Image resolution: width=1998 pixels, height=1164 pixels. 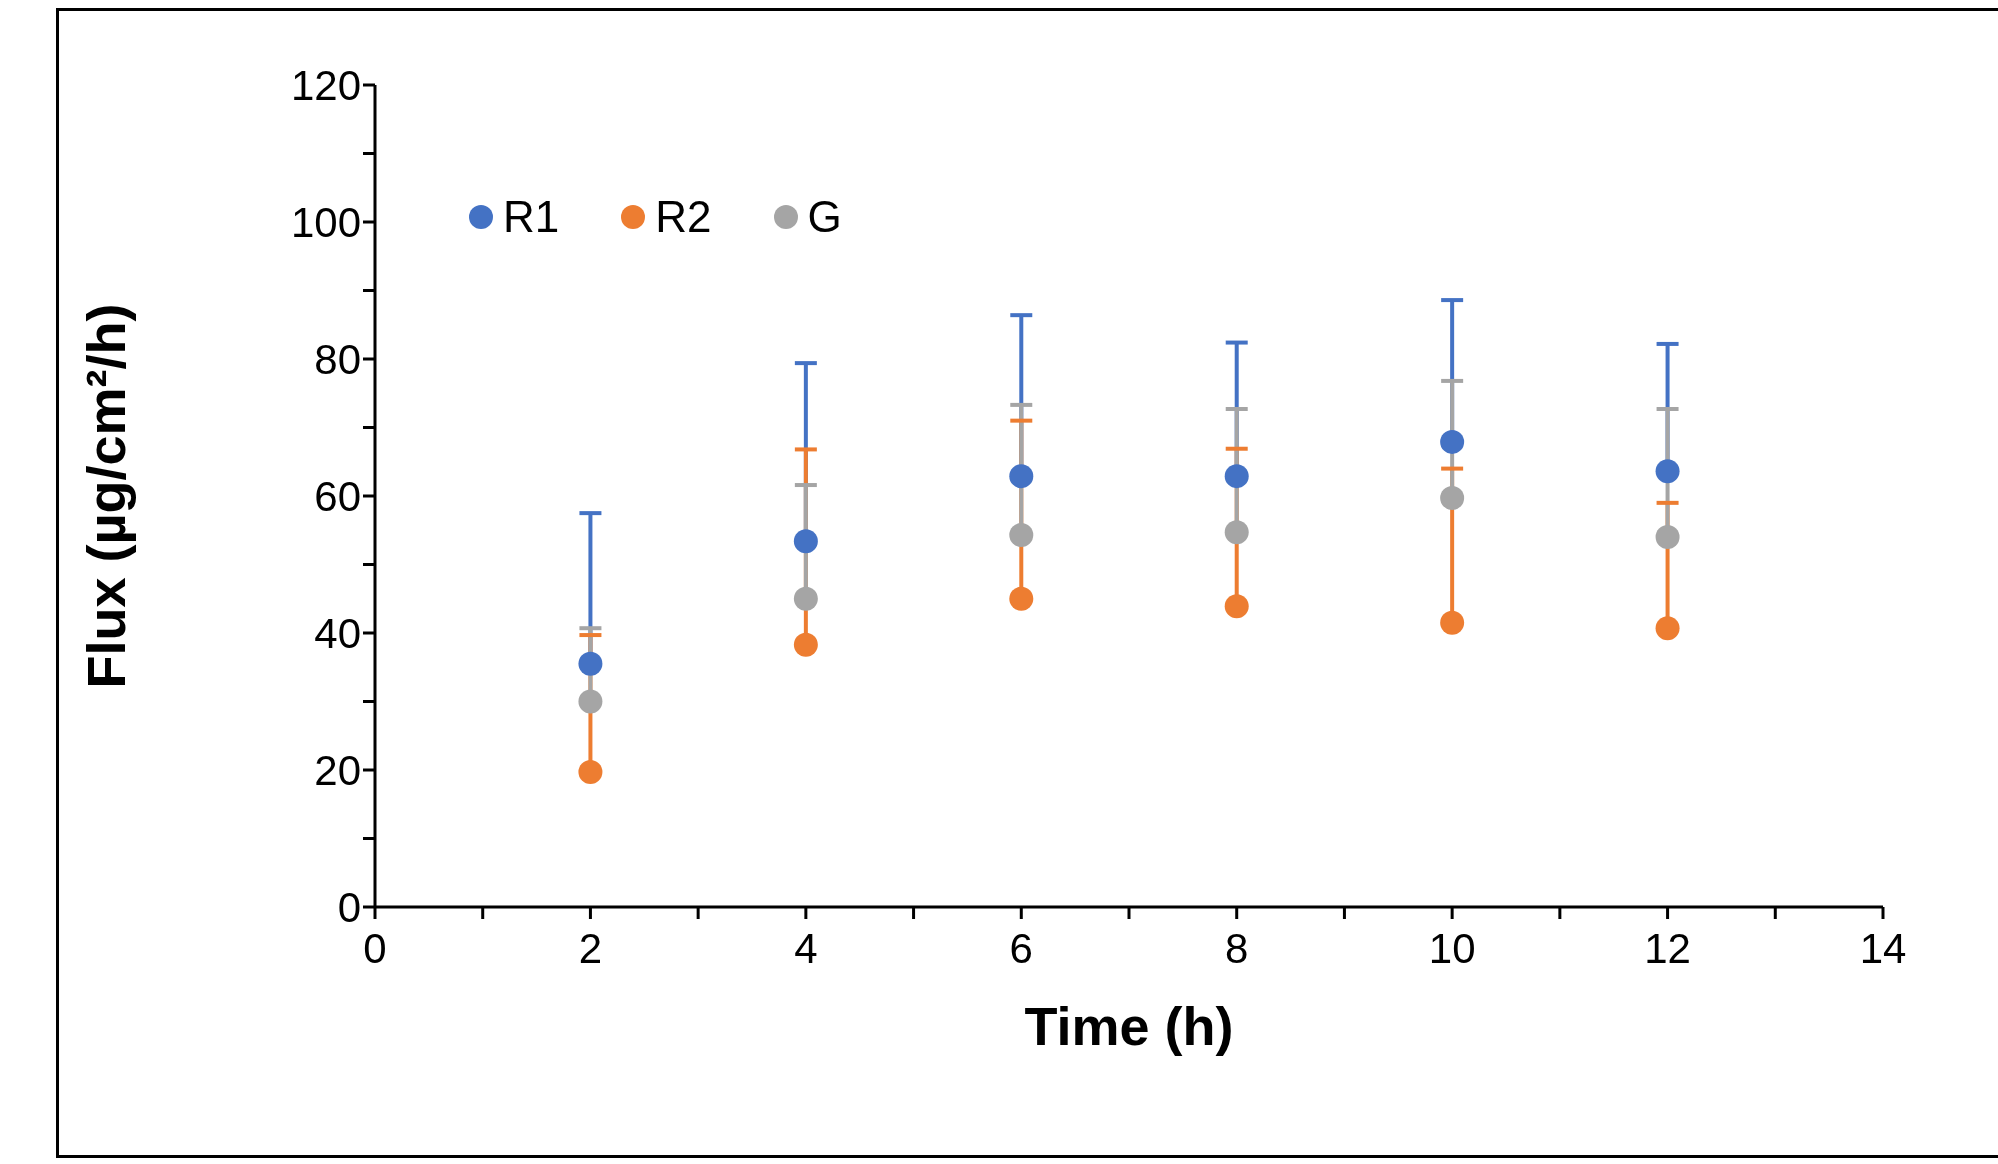 I want to click on legend-label: R1, so click(x=531, y=217).